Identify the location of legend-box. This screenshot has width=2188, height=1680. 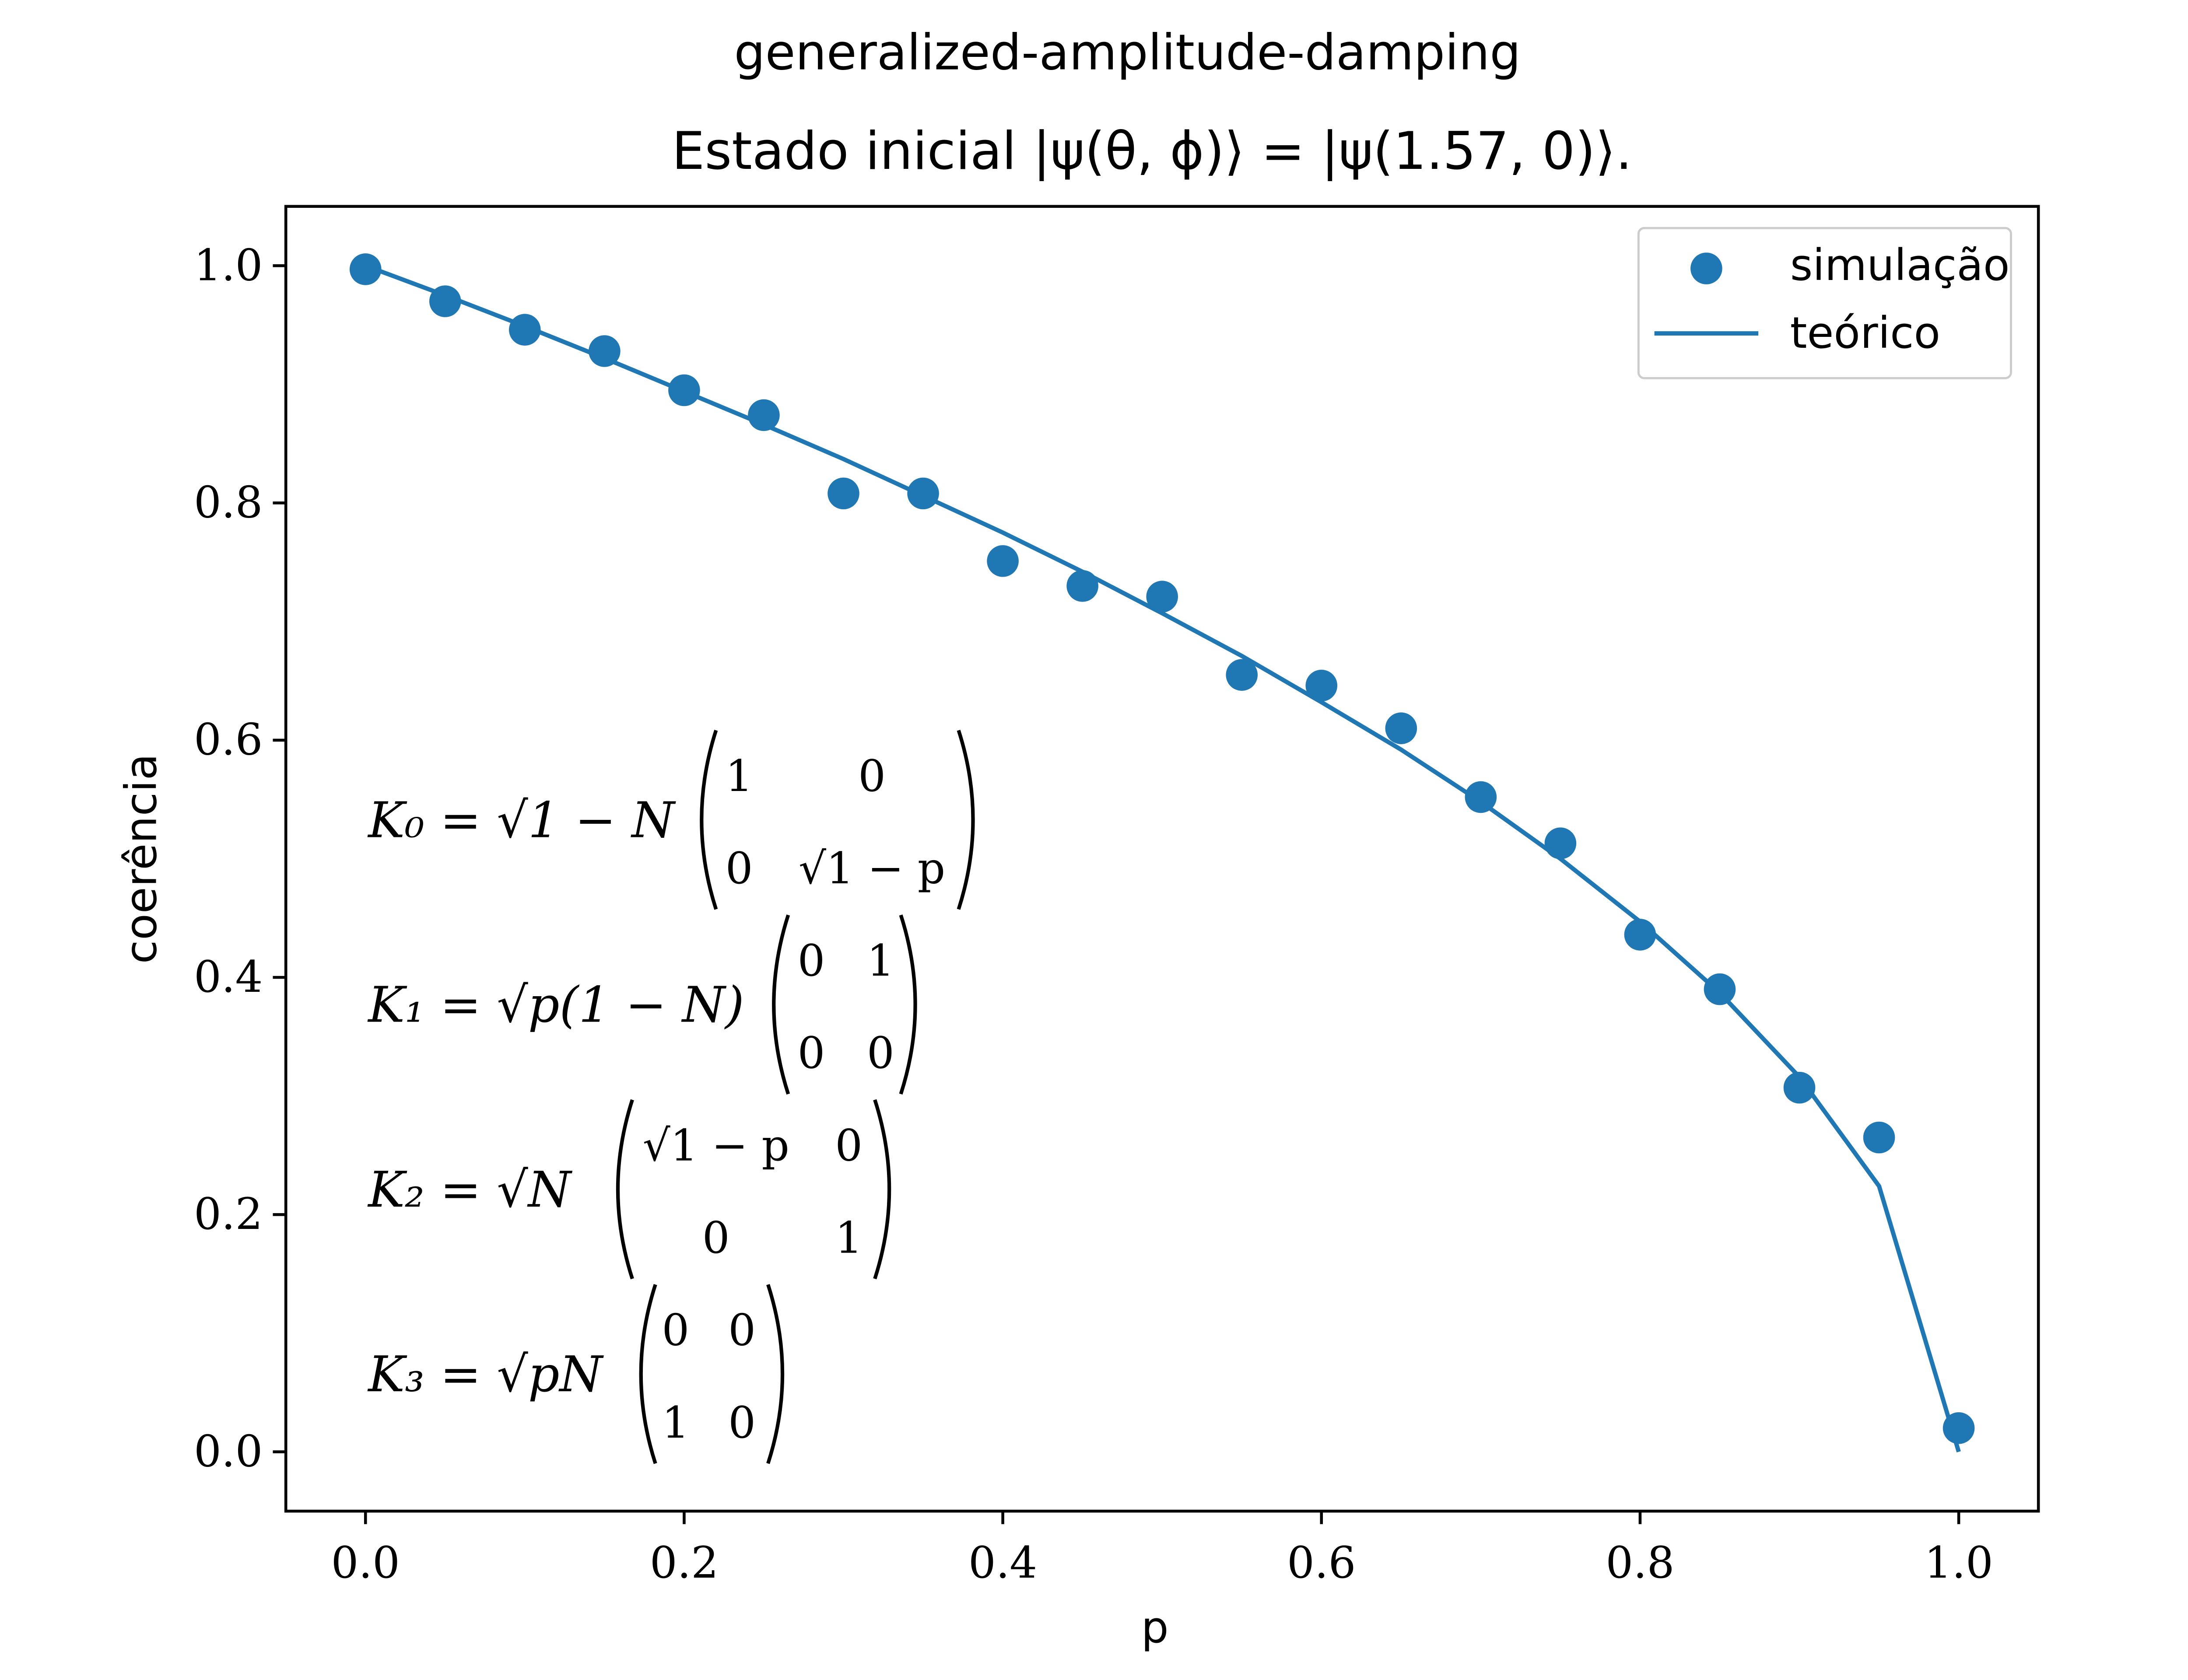
(1824, 303).